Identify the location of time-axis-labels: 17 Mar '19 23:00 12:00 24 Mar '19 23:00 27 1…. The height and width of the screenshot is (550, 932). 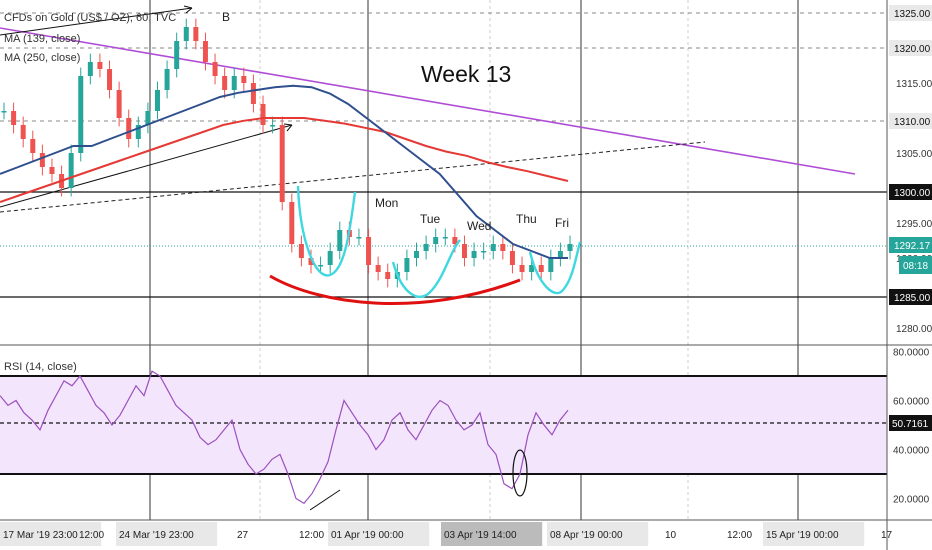
(446, 534).